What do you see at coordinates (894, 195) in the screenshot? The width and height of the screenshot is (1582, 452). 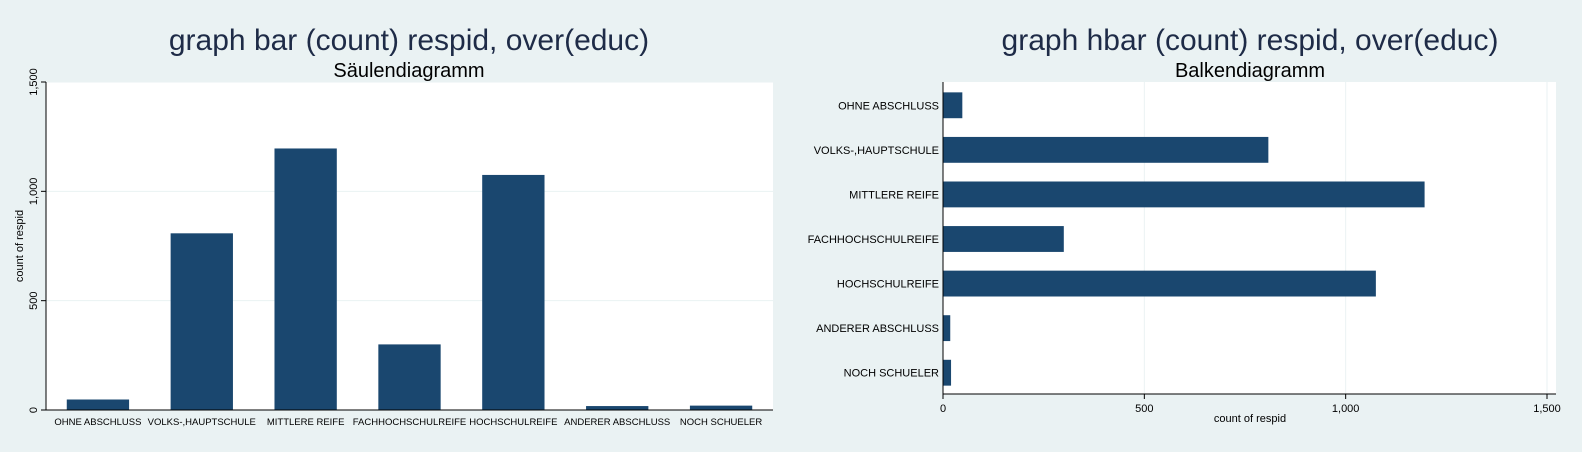 I see `hbar-category-label: MITTLERE REIFE` at bounding box center [894, 195].